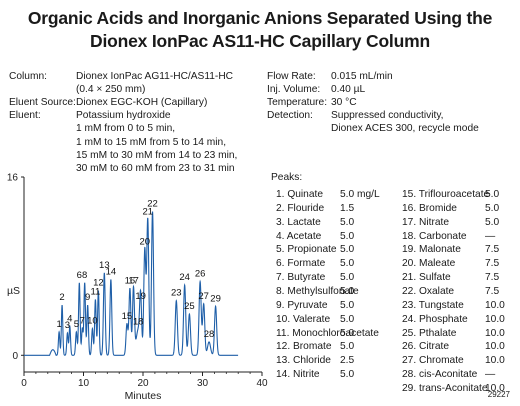 The height and width of the screenshot is (406, 520). Describe the element at coordinates (84, 275) in the screenshot. I see `peak-label: 8` at that location.